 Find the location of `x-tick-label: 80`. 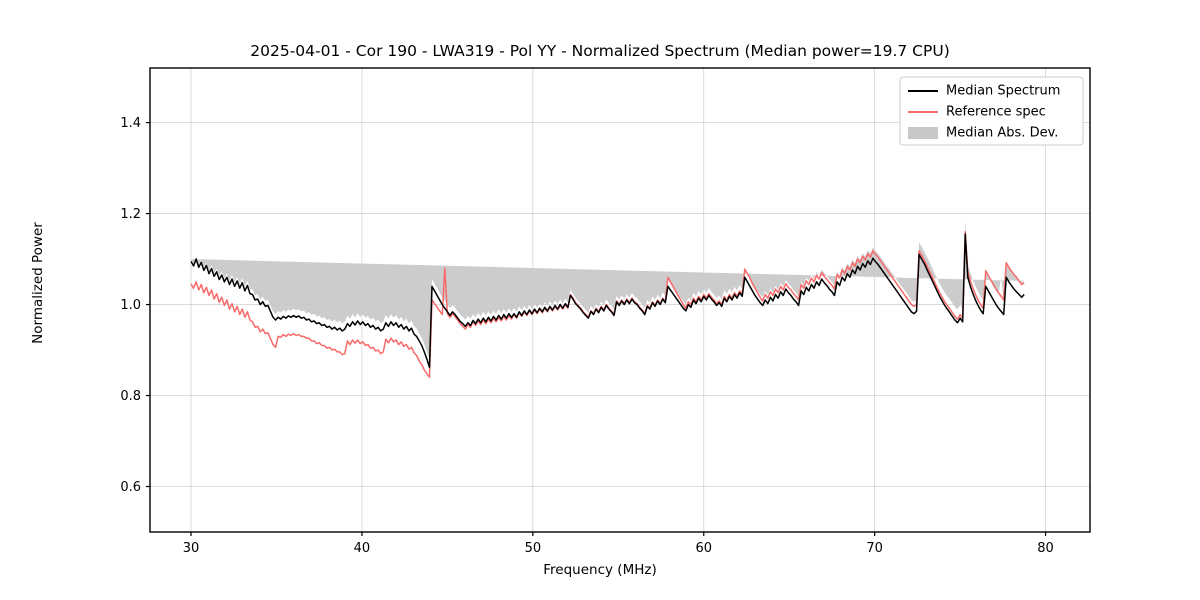

x-tick-label: 80 is located at coordinates (1045, 548).